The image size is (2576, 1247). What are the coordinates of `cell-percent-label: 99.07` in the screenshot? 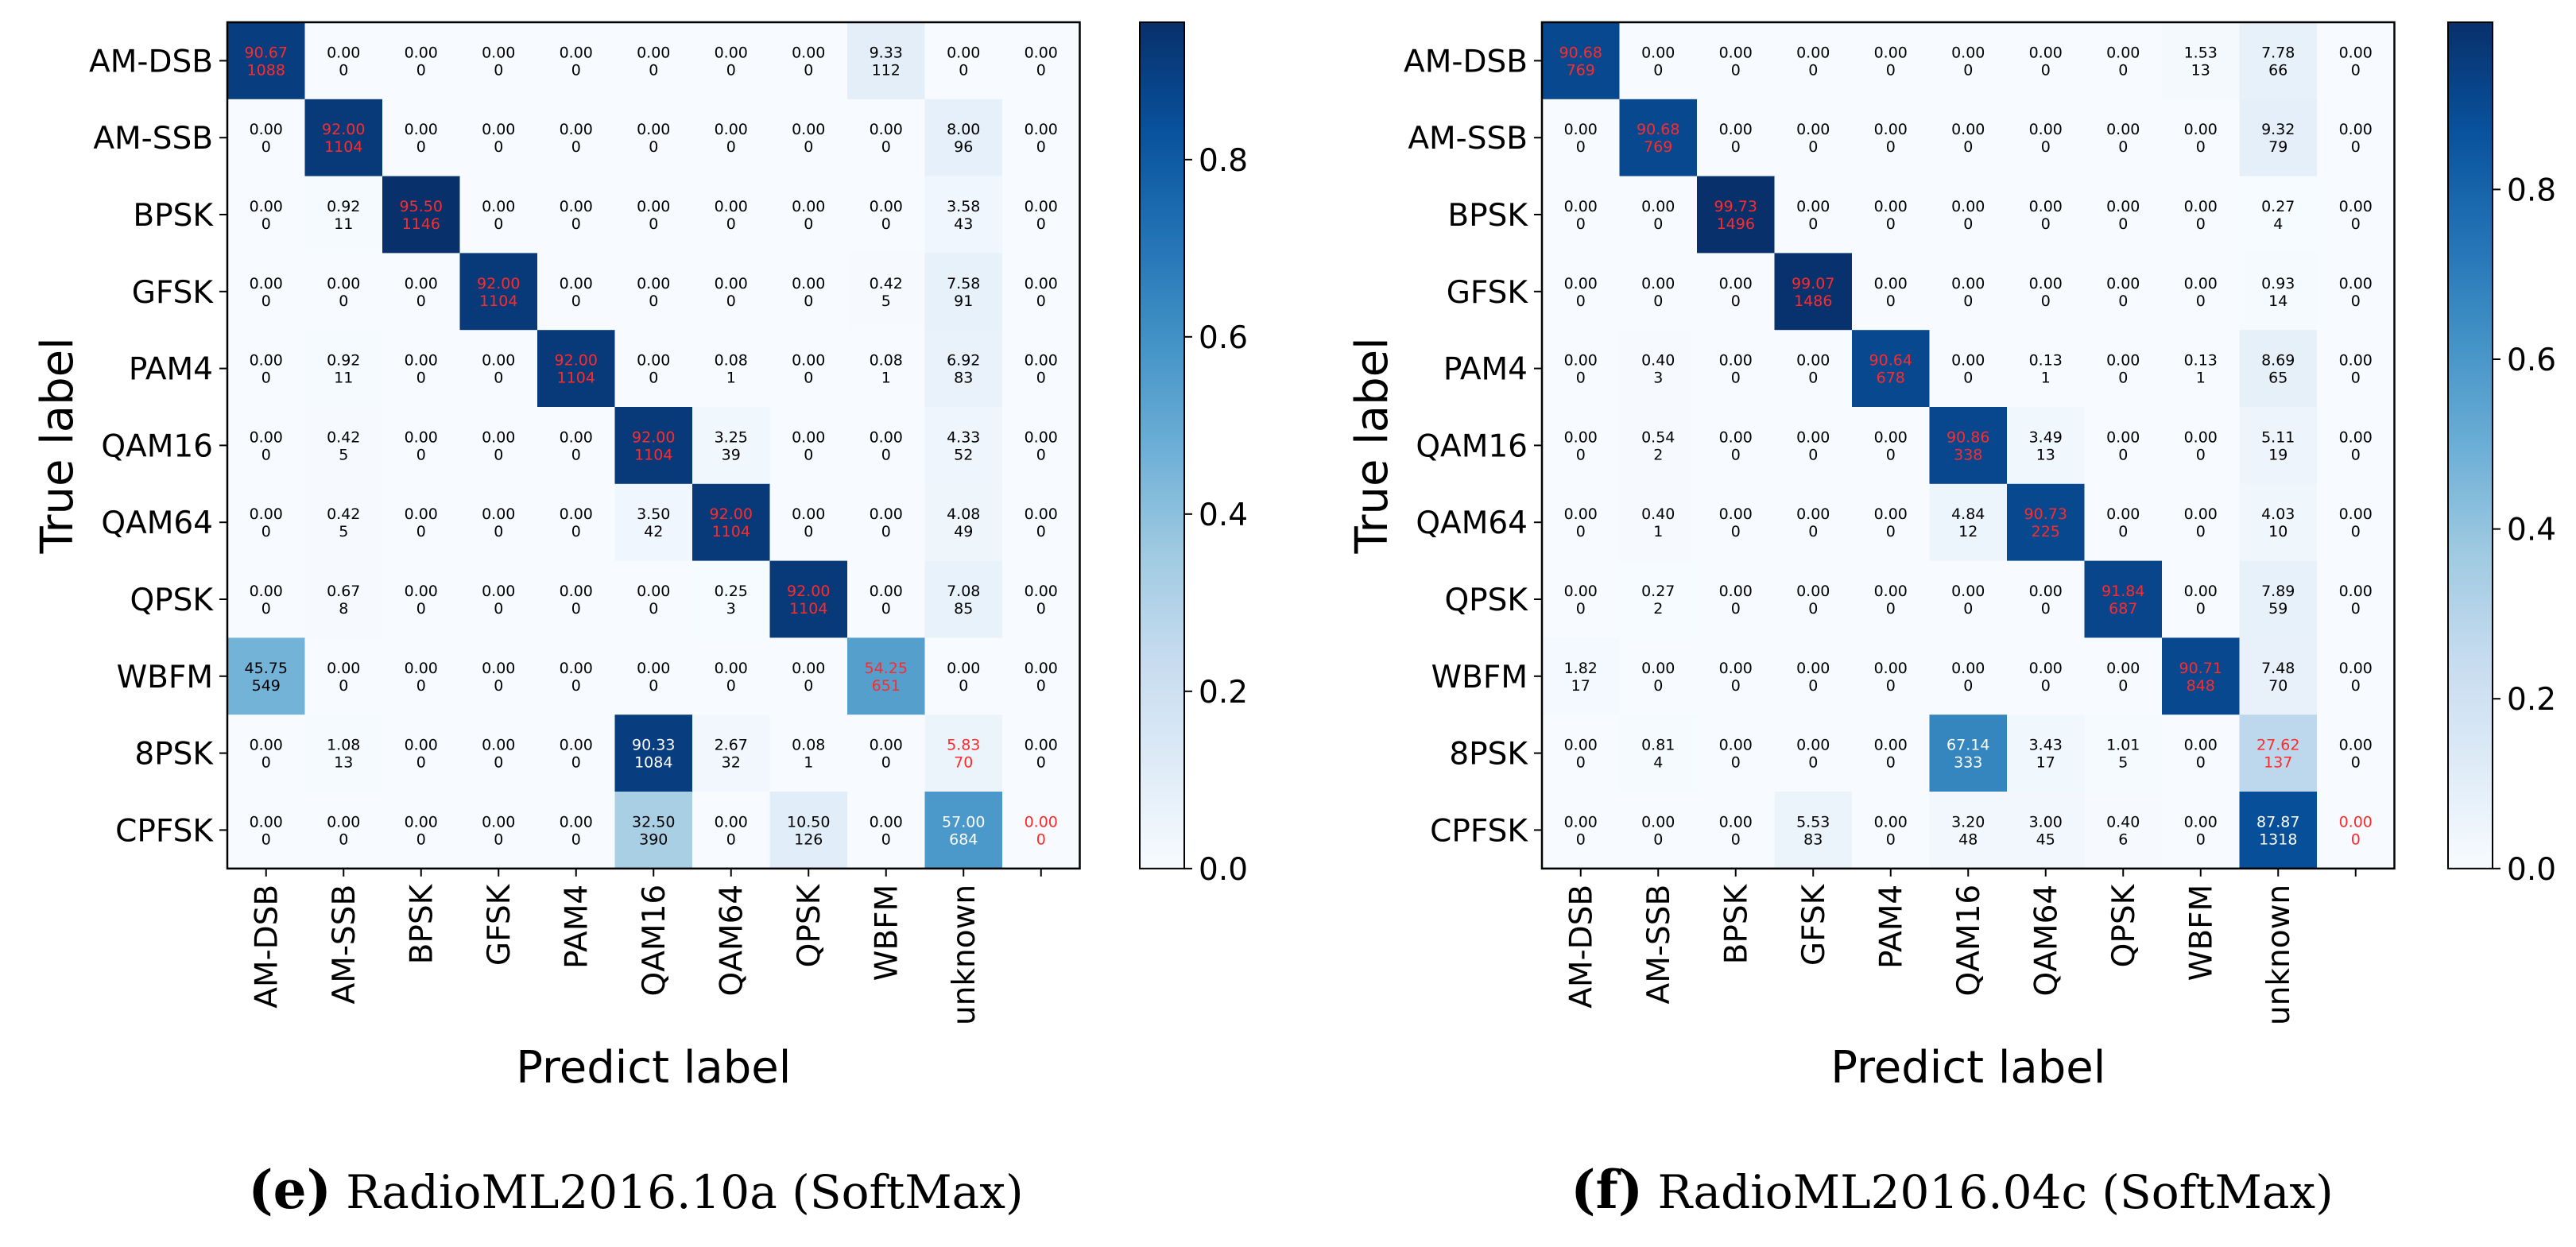 It's located at (1813, 283).